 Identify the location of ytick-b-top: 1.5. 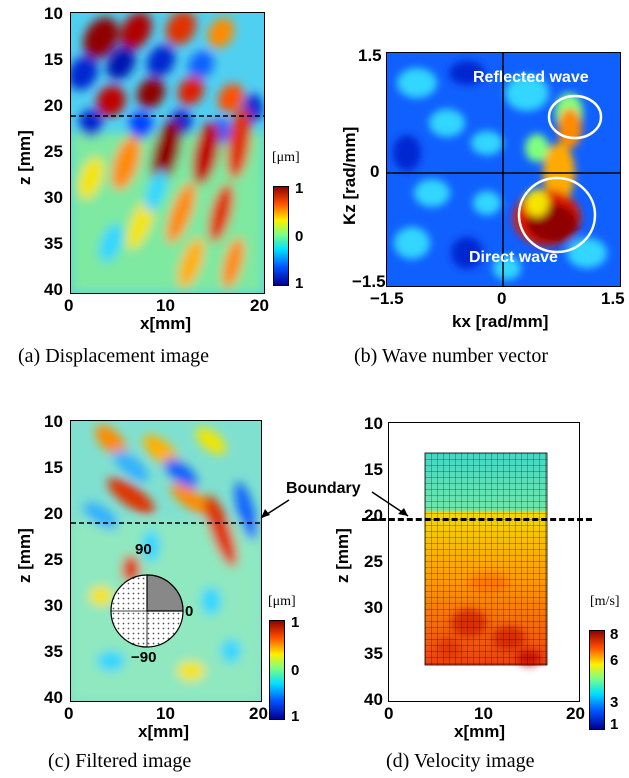
(370, 56).